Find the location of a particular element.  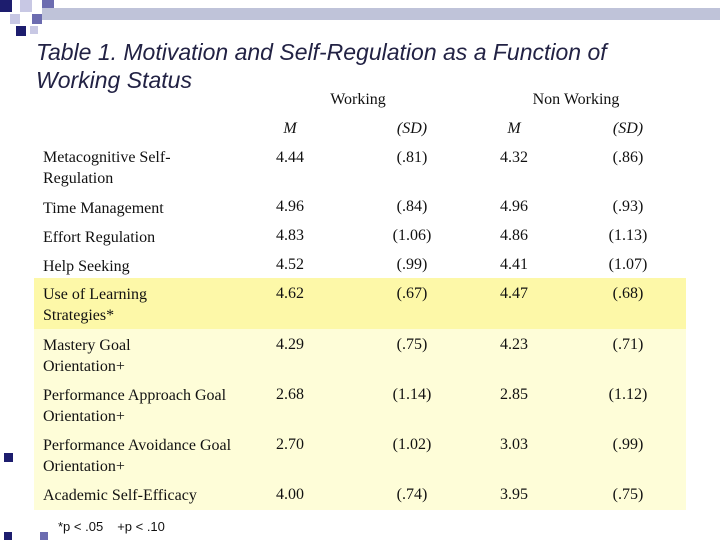

cell-nonworking-sd: (.86) is located at coordinates (628, 157).